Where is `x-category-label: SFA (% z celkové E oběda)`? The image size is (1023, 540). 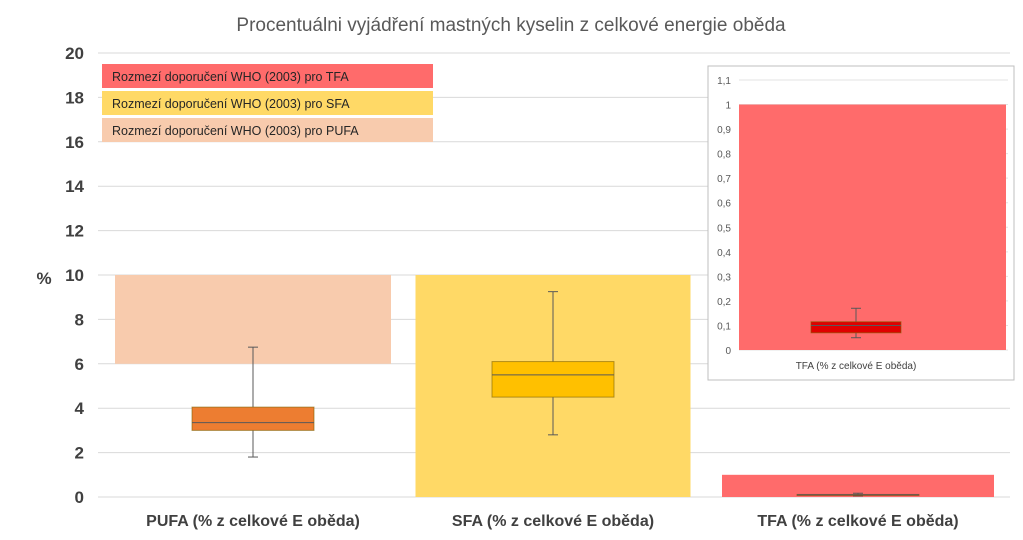
x-category-label: SFA (% z celkové E oběda) is located at coordinates (553, 521).